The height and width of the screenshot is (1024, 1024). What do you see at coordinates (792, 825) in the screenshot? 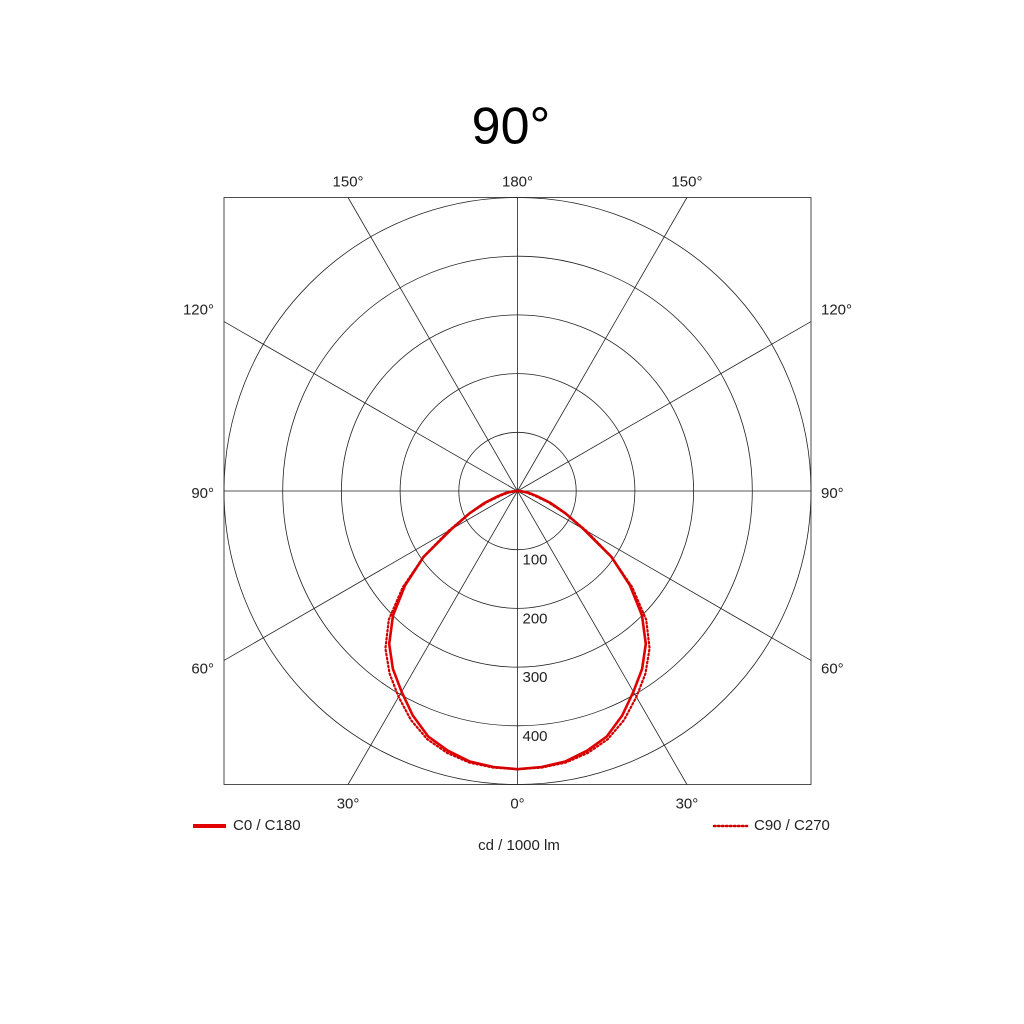
I see `legend-label: C90 / C270` at bounding box center [792, 825].